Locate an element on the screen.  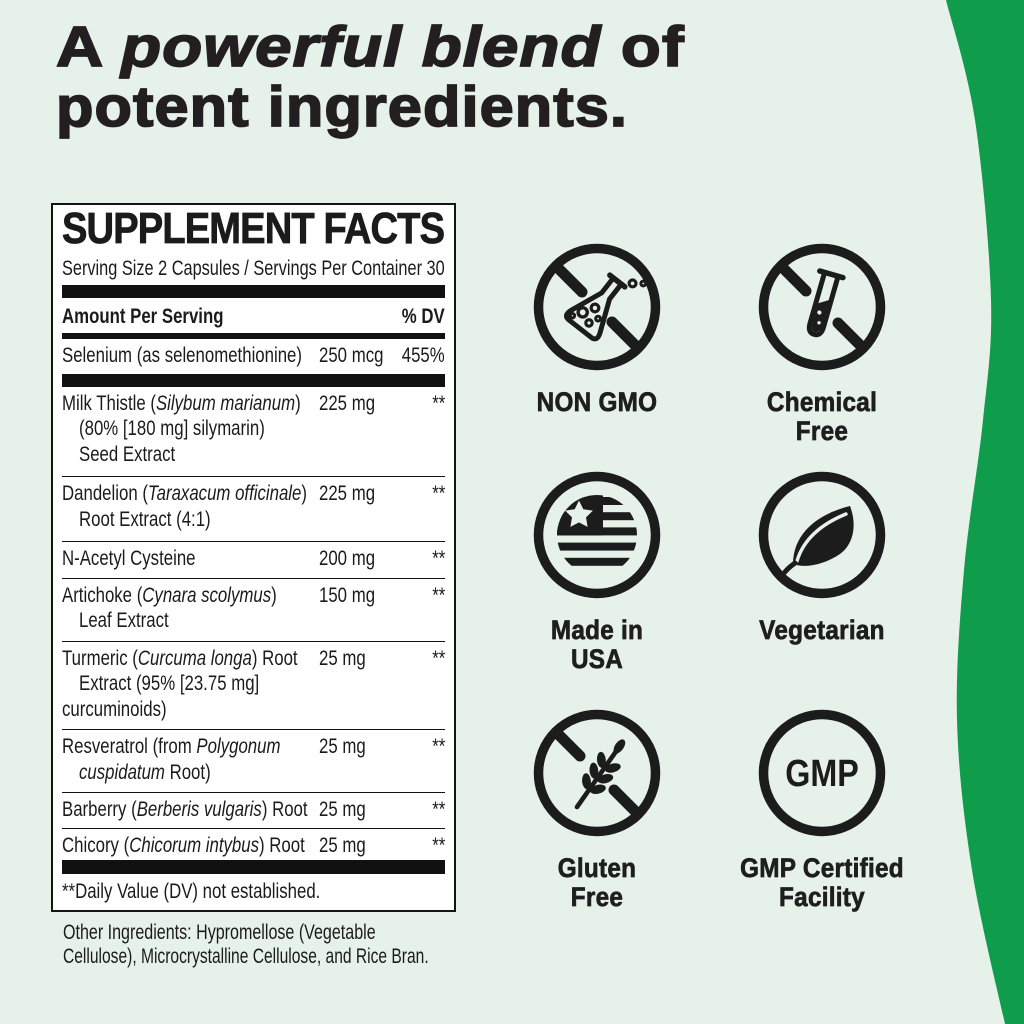
table-row: Barberry (Berberis vulgaris) Root 25 mg ** is located at coordinates (253, 811).